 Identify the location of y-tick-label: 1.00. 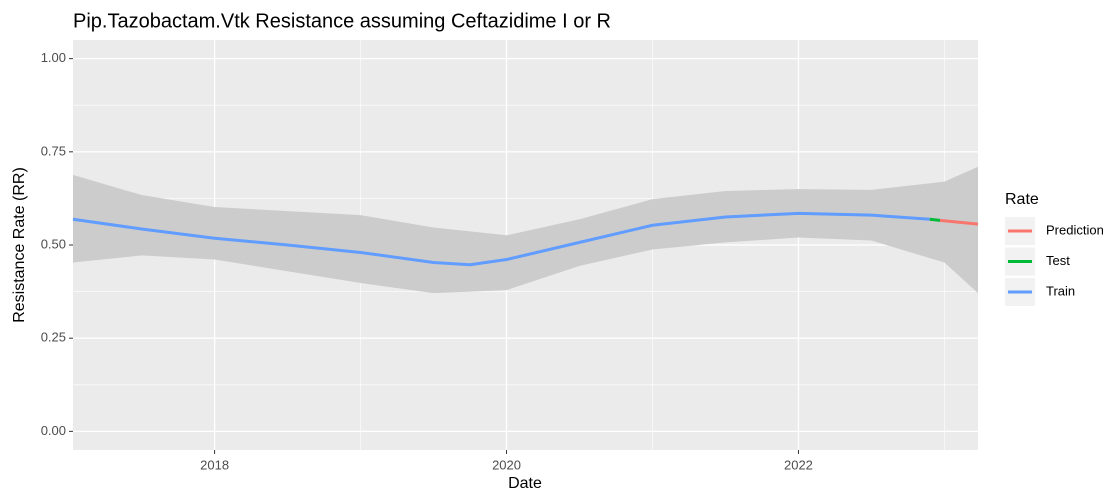
(53, 57).